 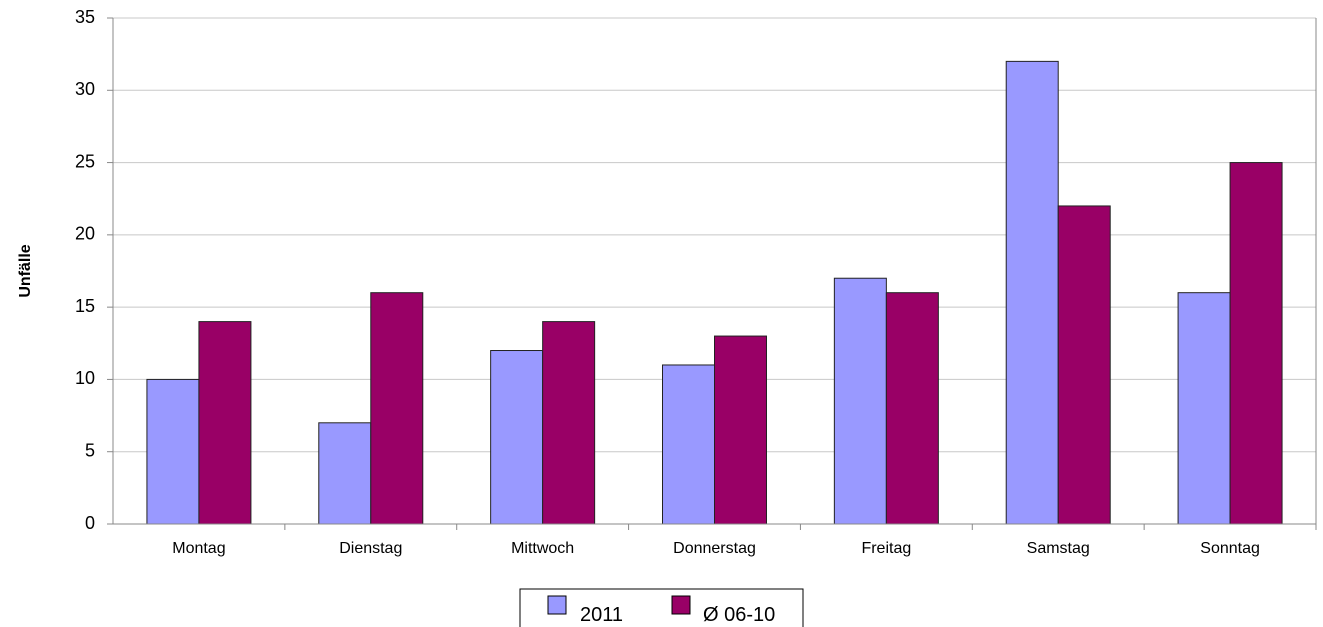 I want to click on y-tick-label: 30, so click(x=85, y=89).